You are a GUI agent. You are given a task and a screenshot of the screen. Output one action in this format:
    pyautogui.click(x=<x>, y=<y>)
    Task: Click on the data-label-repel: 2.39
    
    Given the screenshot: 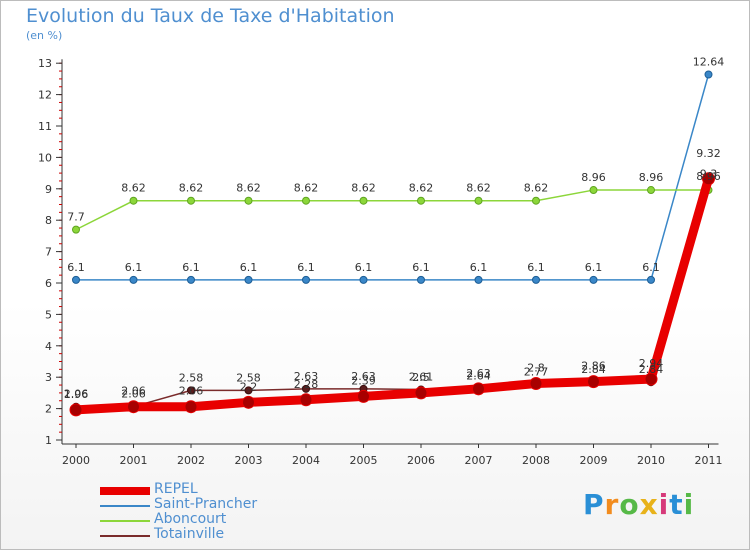 What is the action you would take?
    pyautogui.click(x=363, y=380)
    